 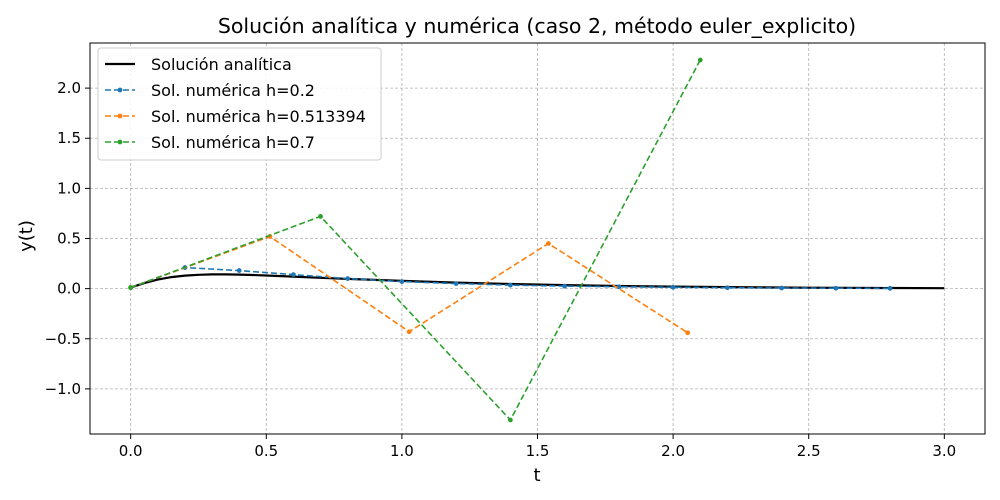 What do you see at coordinates (63, 339) in the screenshot?
I see `y-tick-label: −0.5` at bounding box center [63, 339].